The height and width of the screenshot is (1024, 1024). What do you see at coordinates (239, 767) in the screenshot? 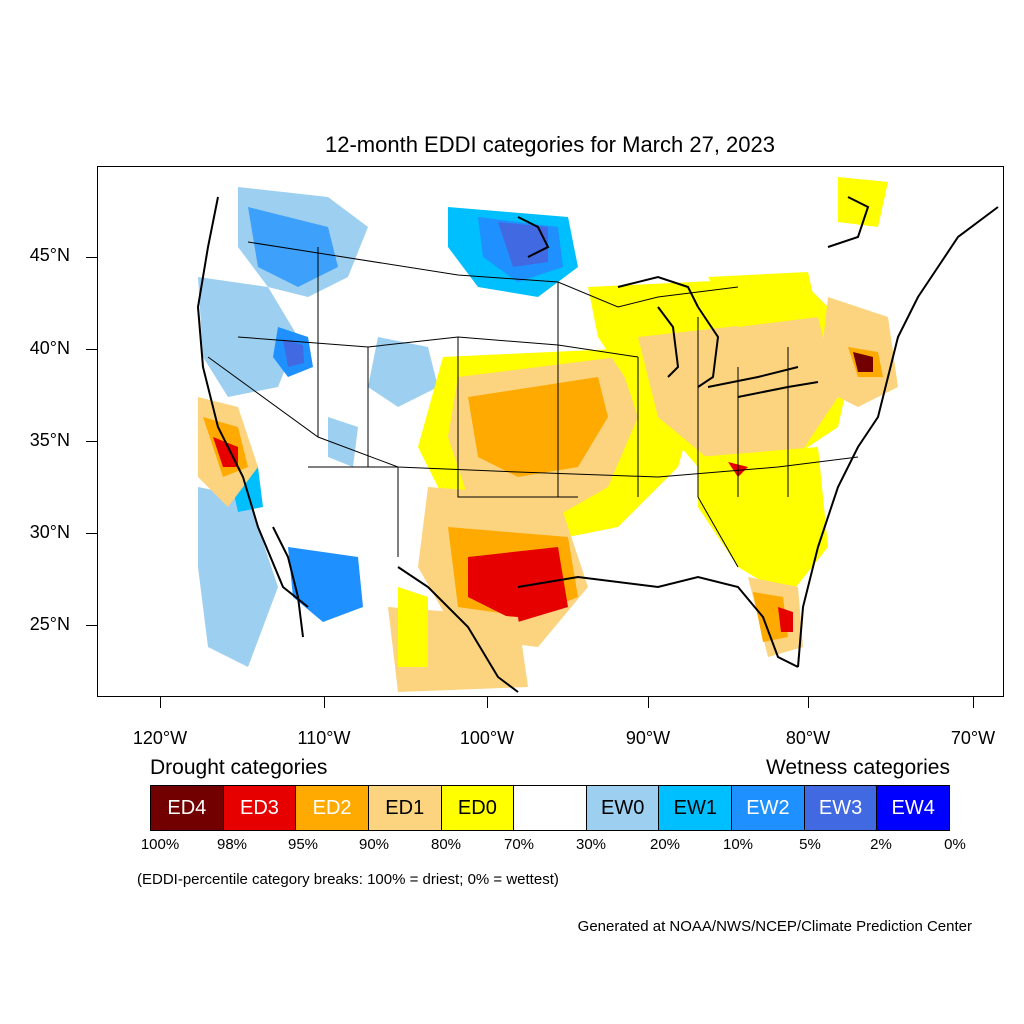
I see `drought-categories-title: Drought categories` at bounding box center [239, 767].